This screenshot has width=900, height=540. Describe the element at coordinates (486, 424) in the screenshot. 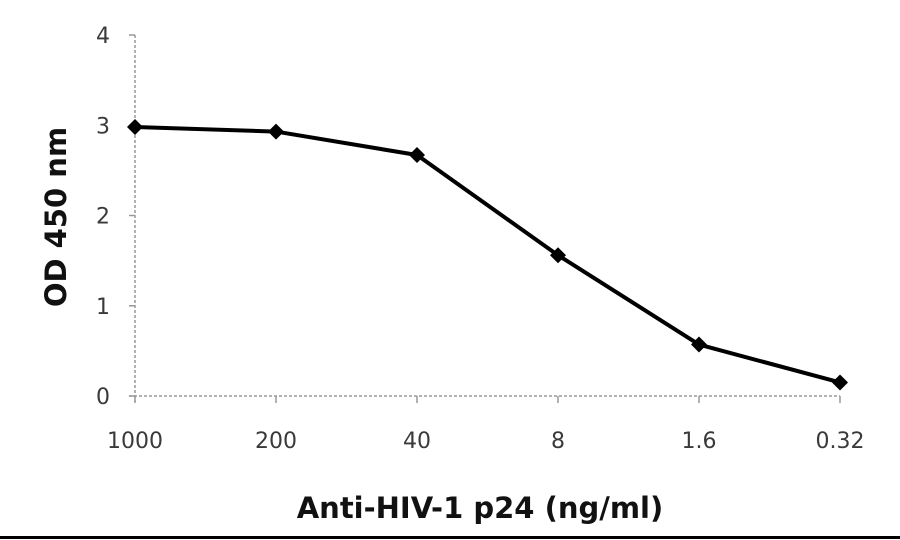

I see `x-axis: 1000 200 40 8 1.6 0.32` at that location.